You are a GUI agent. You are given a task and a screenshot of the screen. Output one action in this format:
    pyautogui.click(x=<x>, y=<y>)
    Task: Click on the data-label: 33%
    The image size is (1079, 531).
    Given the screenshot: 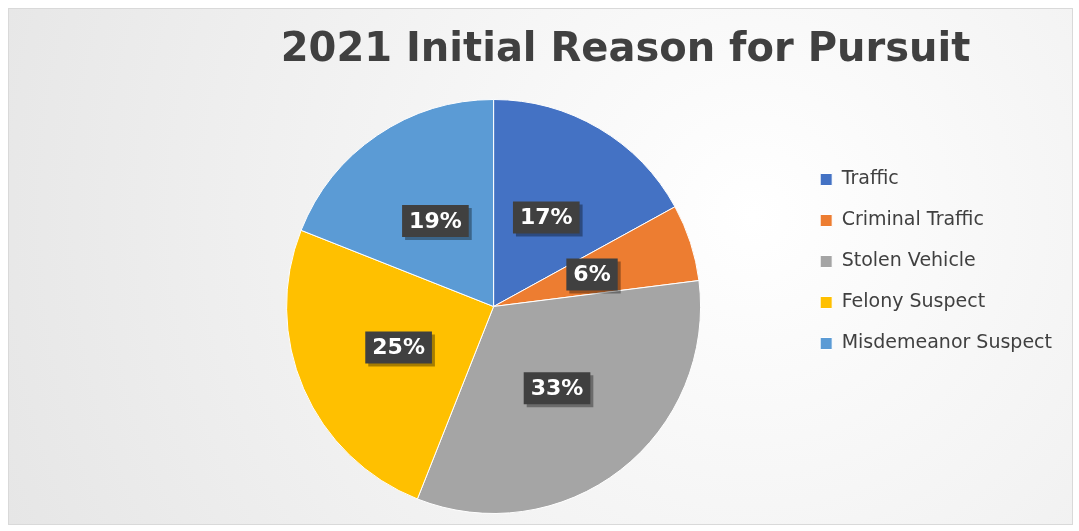 What is the action you would take?
    pyautogui.click(x=557, y=387)
    